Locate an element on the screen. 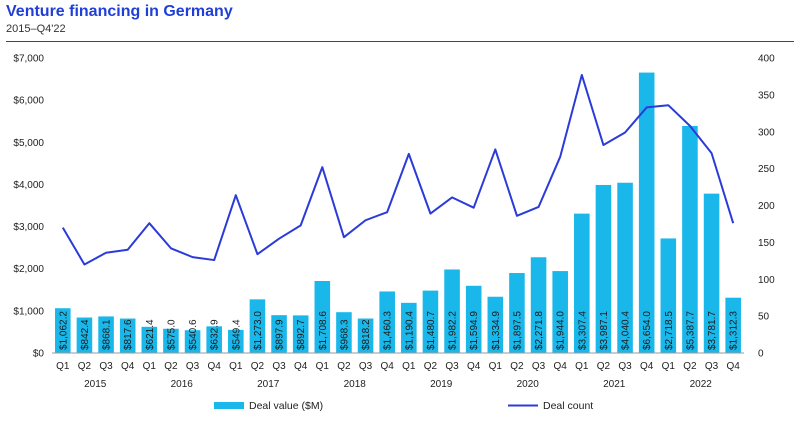 The width and height of the screenshot is (800, 428). chart-title: Venture financing in Germany is located at coordinates (119, 11).